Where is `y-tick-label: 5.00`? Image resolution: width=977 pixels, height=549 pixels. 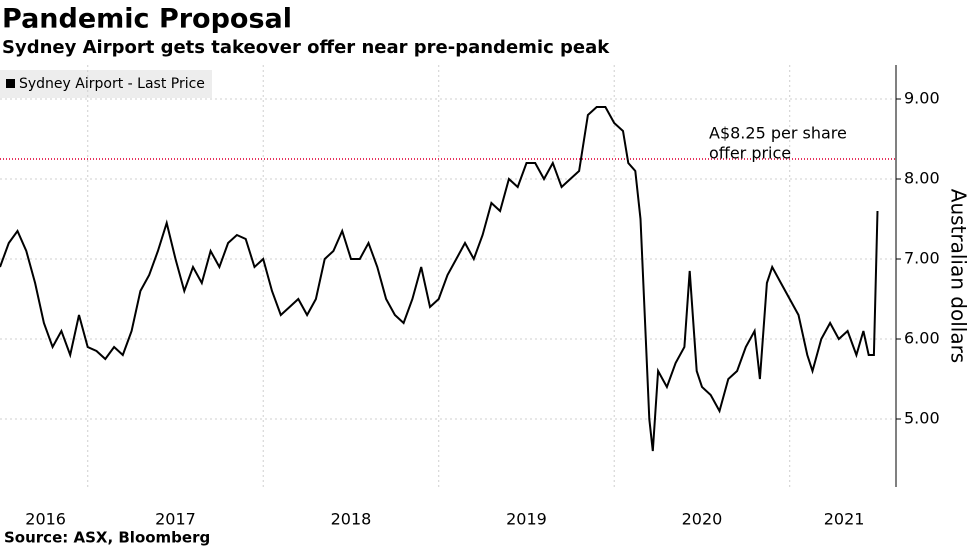 y-tick-label: 5.00 is located at coordinates (922, 418).